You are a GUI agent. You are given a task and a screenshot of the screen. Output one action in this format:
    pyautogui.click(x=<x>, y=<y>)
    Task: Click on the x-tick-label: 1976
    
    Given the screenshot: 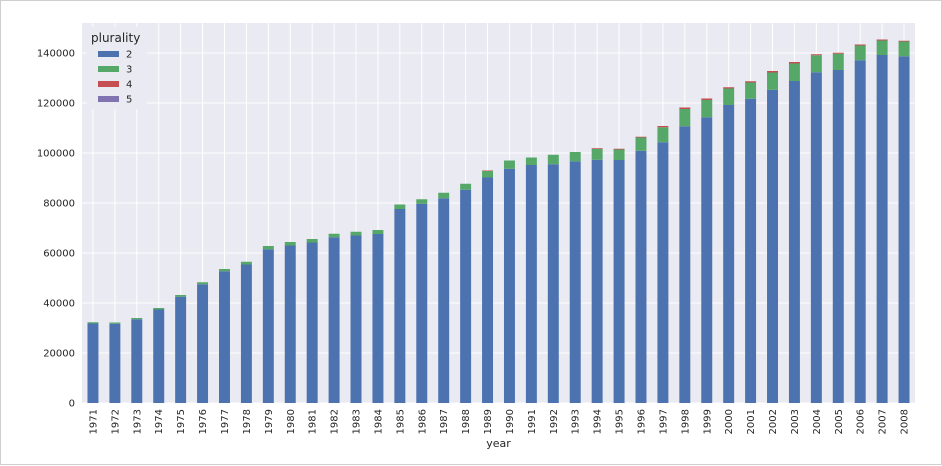 What is the action you would take?
    pyautogui.click(x=203, y=421)
    